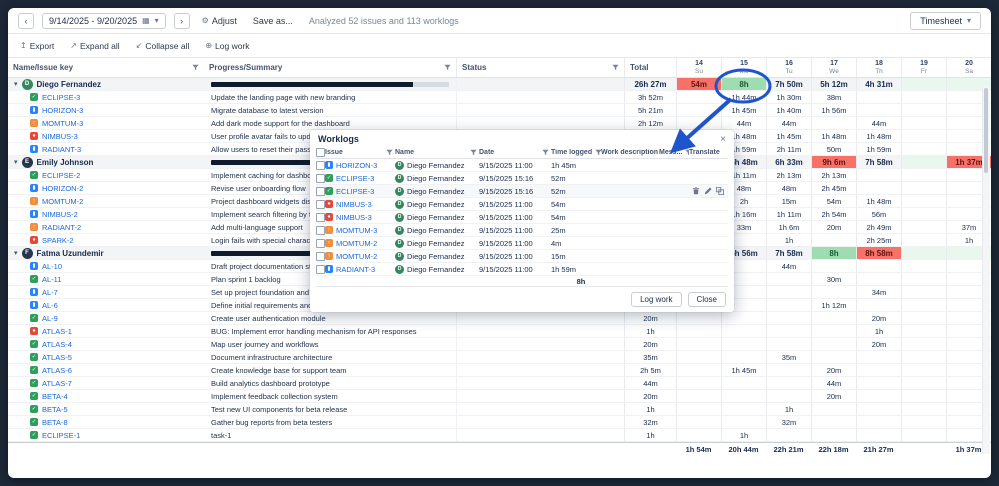 This screenshot has width=999, height=486. Describe the element at coordinates (320, 256) in the screenshot. I see `worklog-checkbox` at that location.